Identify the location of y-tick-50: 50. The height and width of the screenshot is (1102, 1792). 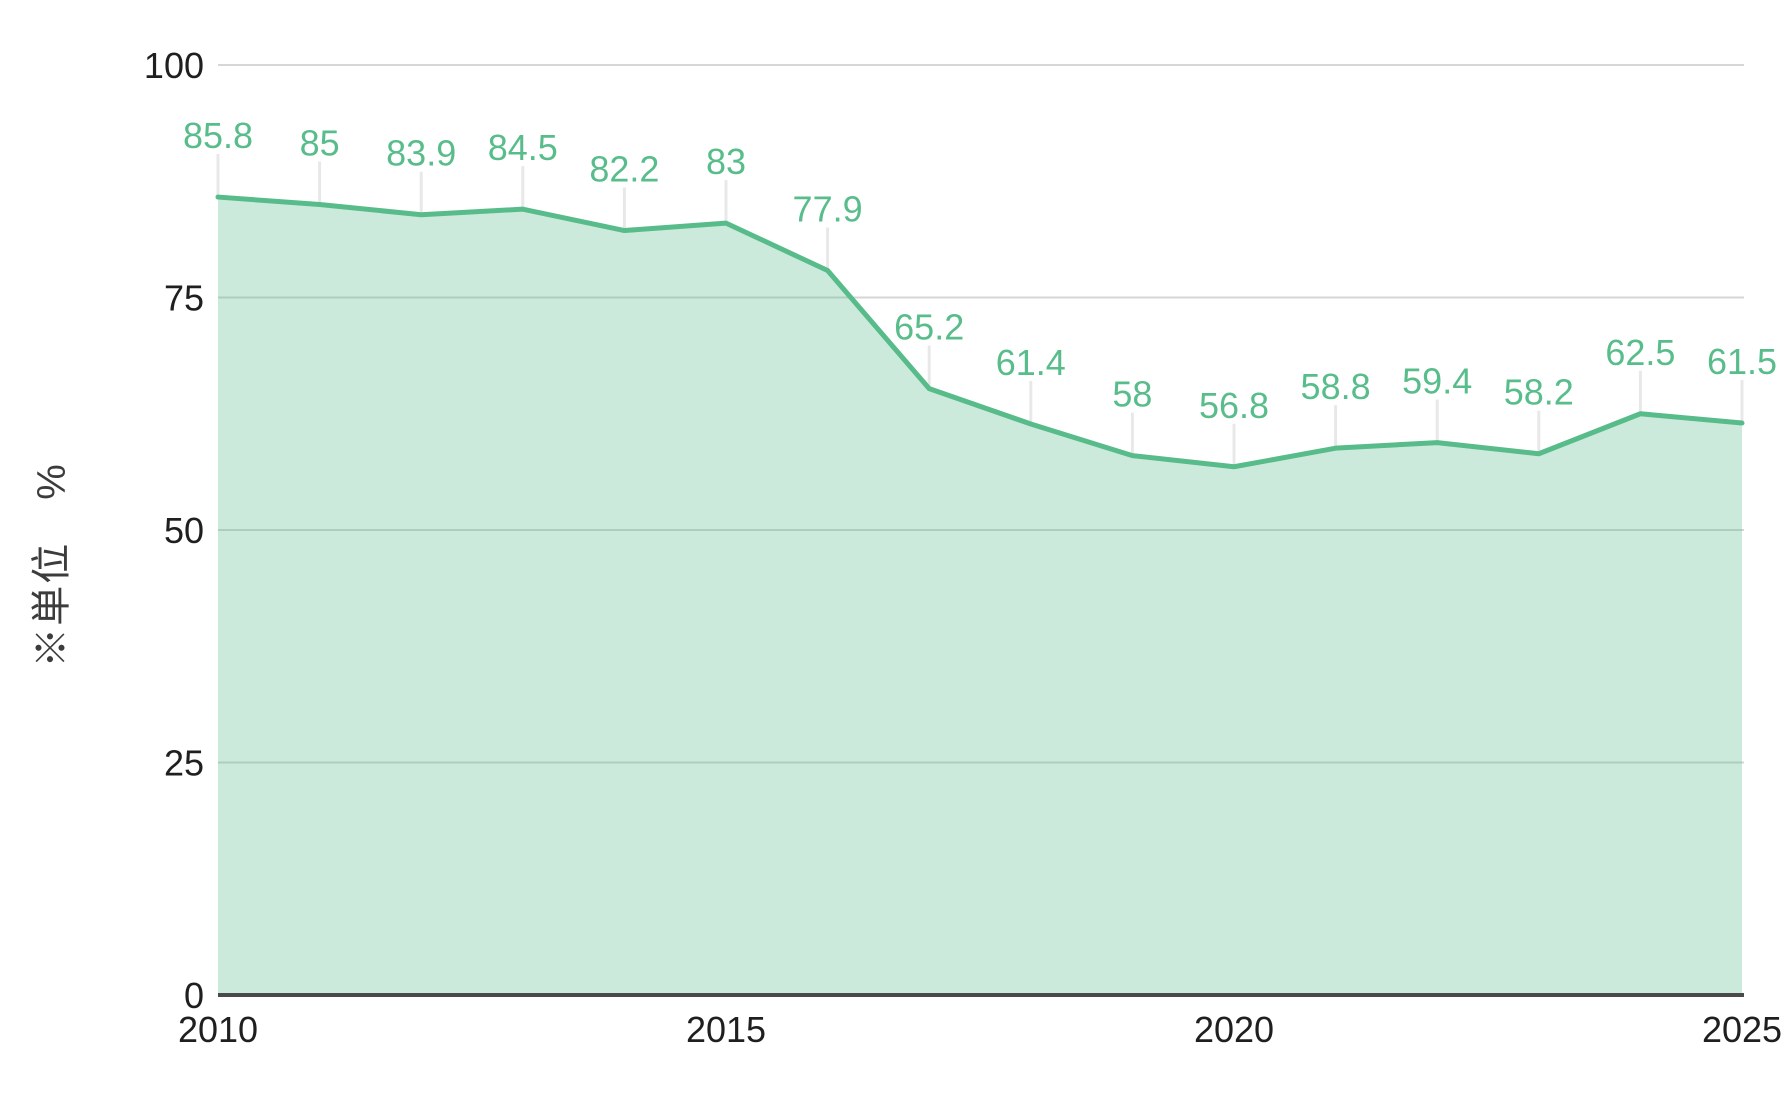
(184, 530).